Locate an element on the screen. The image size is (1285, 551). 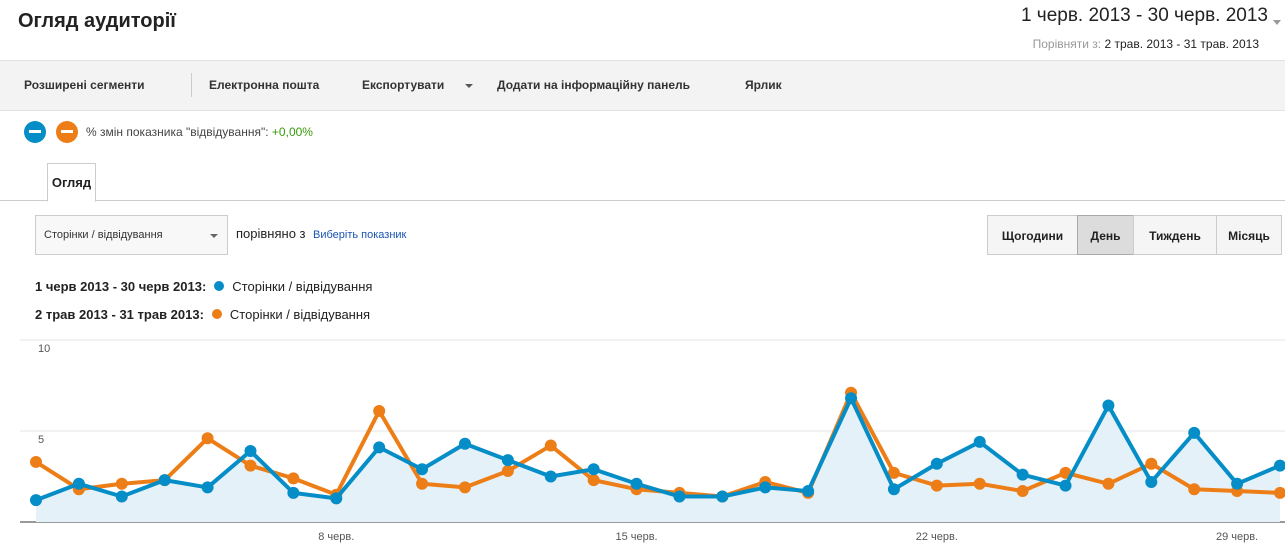
select-metric-link: Виберіть показник is located at coordinates (360, 235).